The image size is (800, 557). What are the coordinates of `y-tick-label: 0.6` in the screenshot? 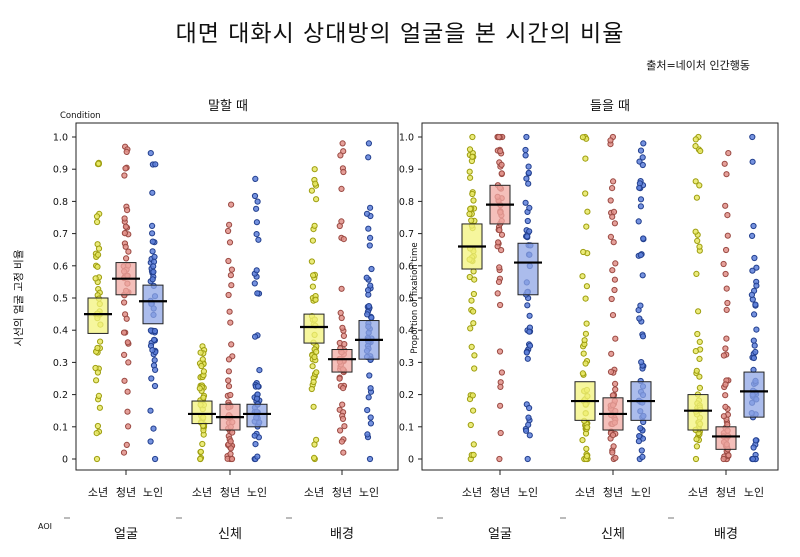 It's located at (60, 266).